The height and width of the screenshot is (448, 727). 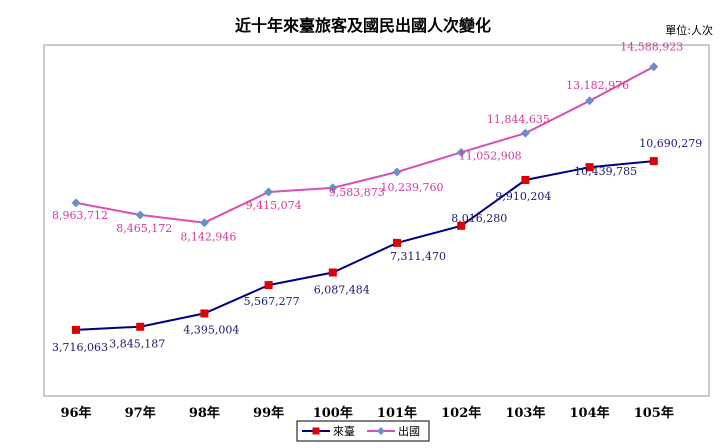 What do you see at coordinates (357, 192) in the screenshot?
I see `data-label-outbound: 9,583,873` at bounding box center [357, 192].